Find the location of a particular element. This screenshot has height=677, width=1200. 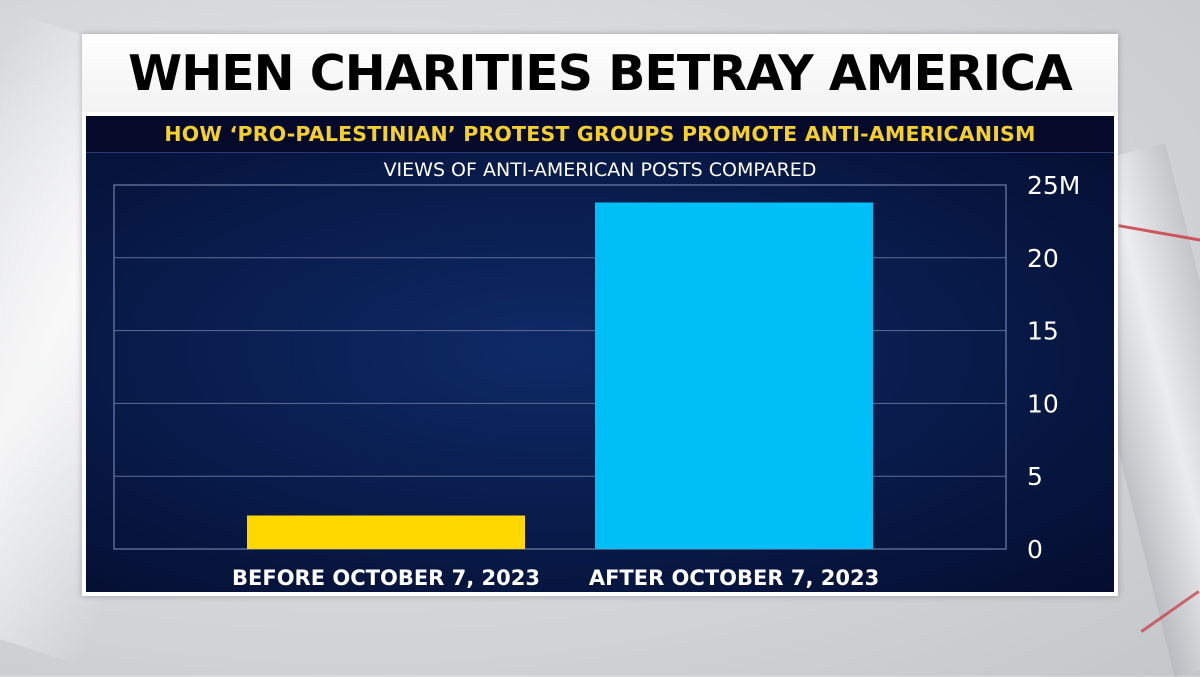

y-tick-label: 20 is located at coordinates (1043, 258).